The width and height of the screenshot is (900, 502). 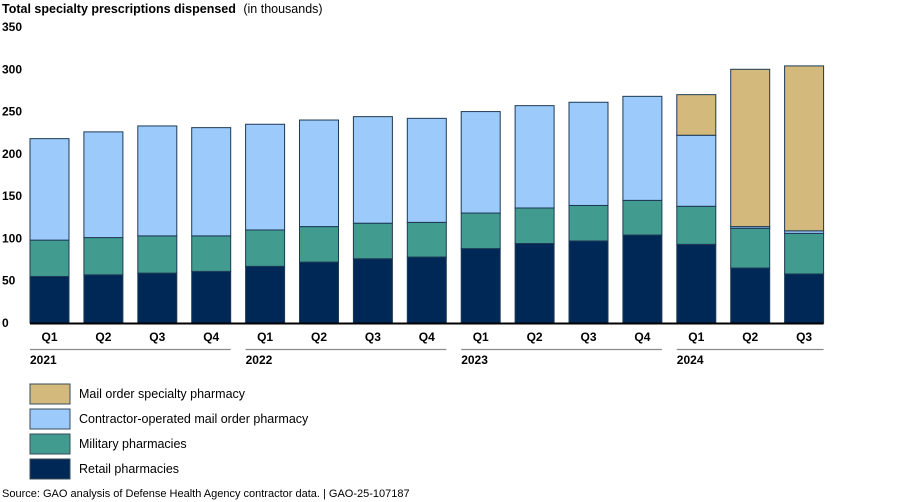 I want to click on legend-label: Military pharmacies, so click(x=133, y=444).